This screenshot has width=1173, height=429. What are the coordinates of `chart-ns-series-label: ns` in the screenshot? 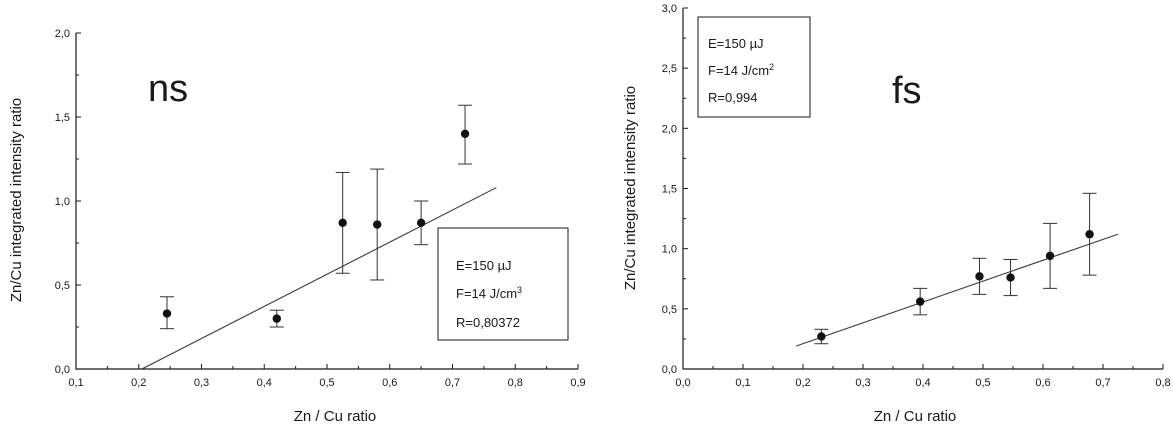 It's located at (168, 89).